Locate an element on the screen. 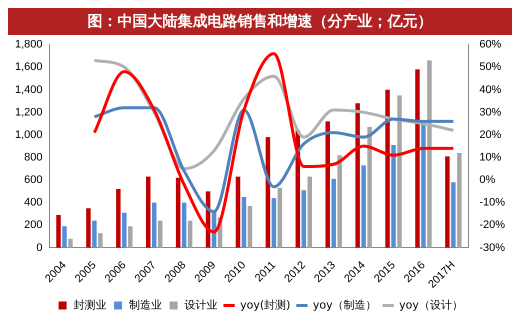  legend-label: 设计业 is located at coordinates (201, 305).